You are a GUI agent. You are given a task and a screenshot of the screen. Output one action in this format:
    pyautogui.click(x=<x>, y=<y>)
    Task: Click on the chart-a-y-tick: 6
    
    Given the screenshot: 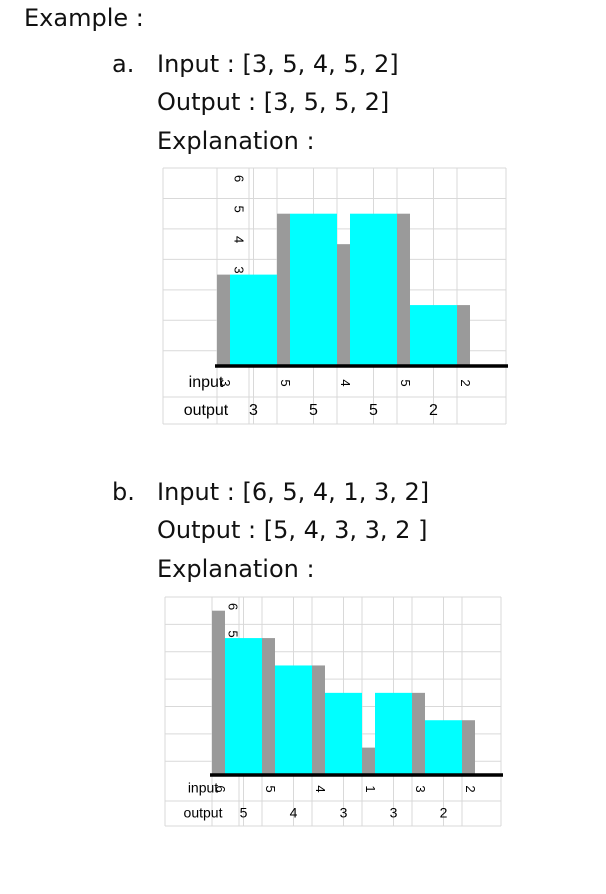 What is the action you would take?
    pyautogui.click(x=239, y=178)
    